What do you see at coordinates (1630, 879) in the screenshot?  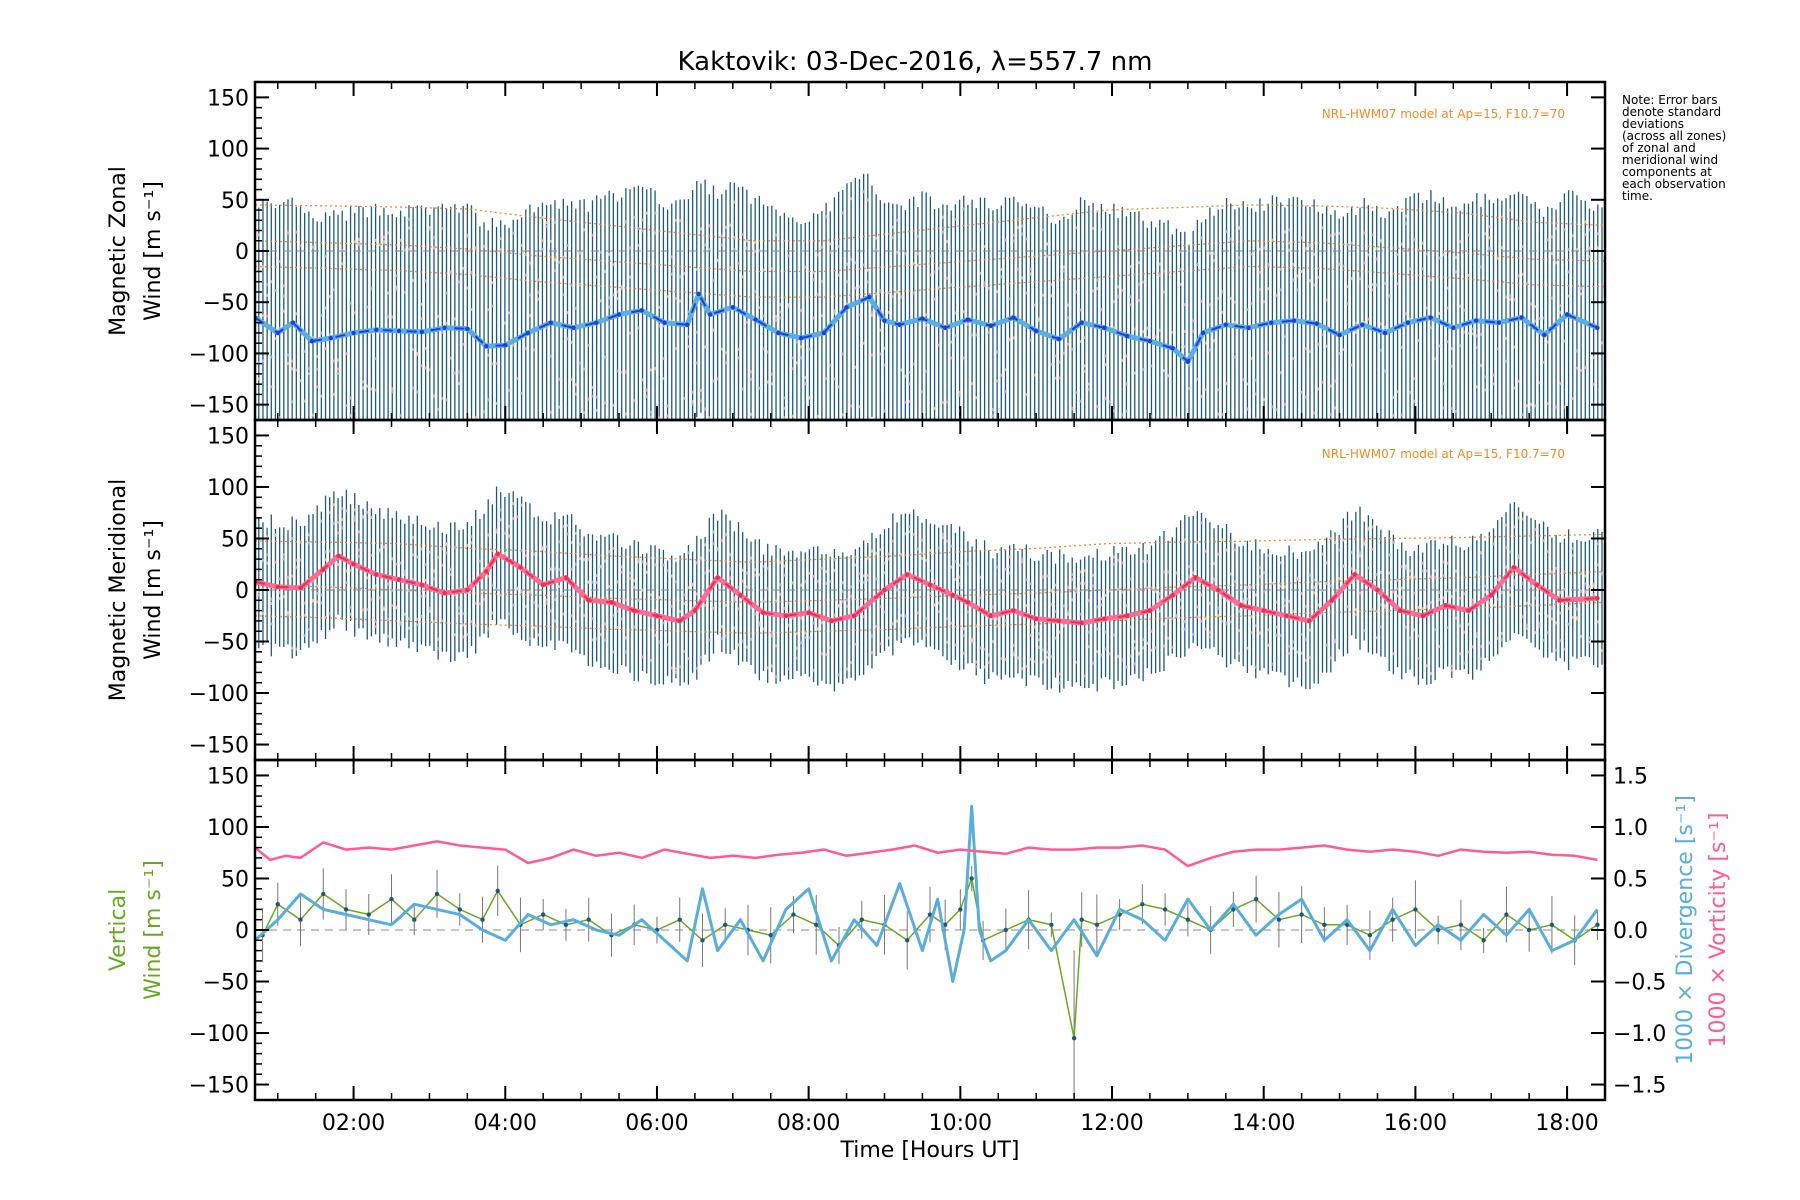 I see `right-tick-label: 0.5` at bounding box center [1630, 879].